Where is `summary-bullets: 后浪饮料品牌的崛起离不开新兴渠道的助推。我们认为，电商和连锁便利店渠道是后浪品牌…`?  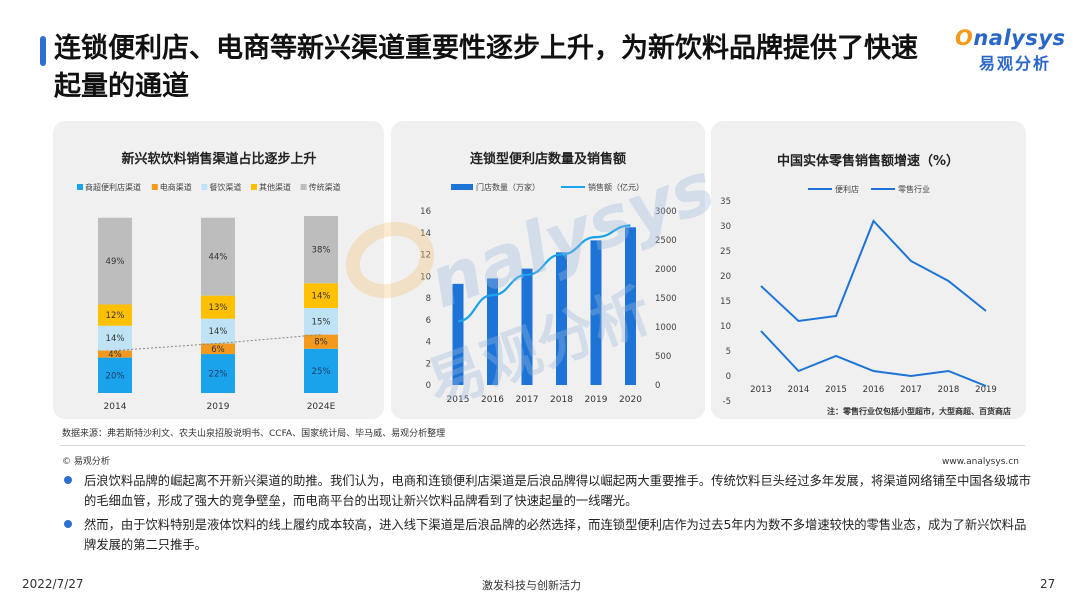 summary-bullets: 后浪饮料品牌的崛起离不开新兴渠道的助推。我们认为，电商和连锁便利店渠道是后浪品牌… is located at coordinates (547, 515).